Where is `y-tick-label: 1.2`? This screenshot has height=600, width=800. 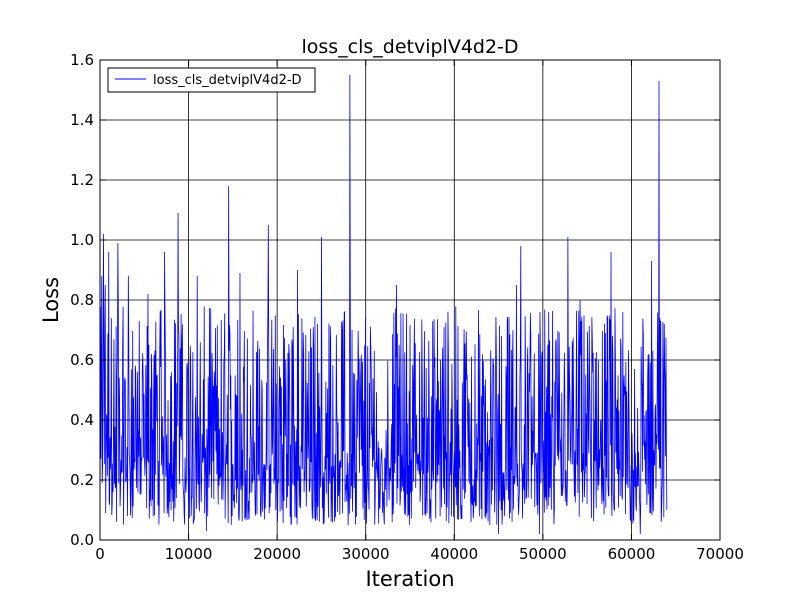 y-tick-label: 1.2 is located at coordinates (82, 180).